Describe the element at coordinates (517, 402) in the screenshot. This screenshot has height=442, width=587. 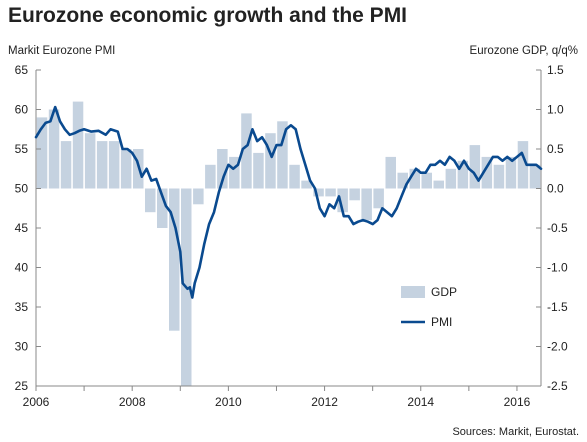
I see `x-tick-label: 2016` at that location.